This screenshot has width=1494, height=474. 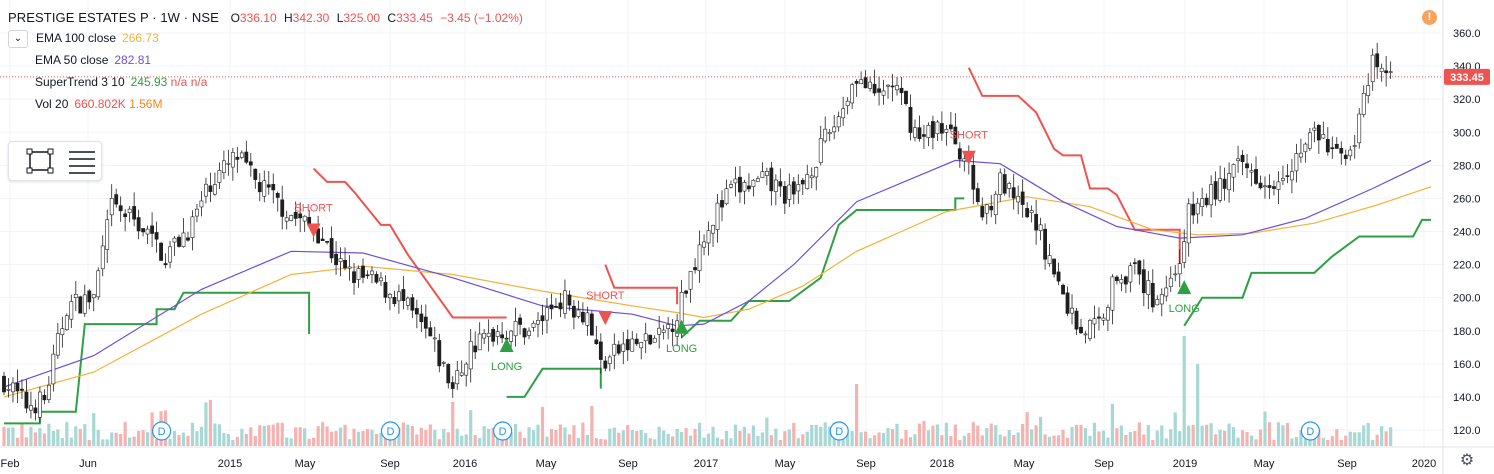 I want to click on legend-ema50: EMA 50 close 282.81, so click(x=267, y=62).